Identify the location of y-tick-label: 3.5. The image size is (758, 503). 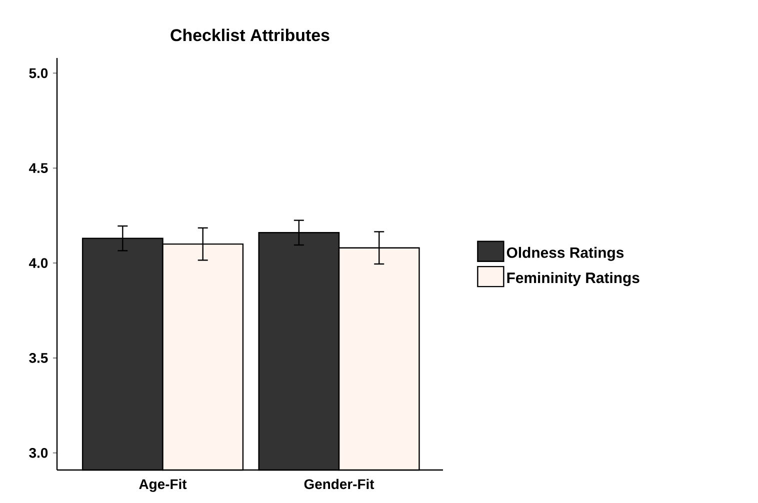
(38, 358).